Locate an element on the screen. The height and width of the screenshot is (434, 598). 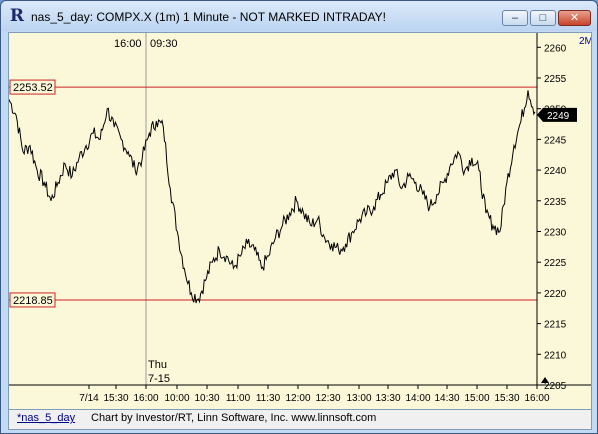
y-tick-label: 2260 is located at coordinates (555, 48).